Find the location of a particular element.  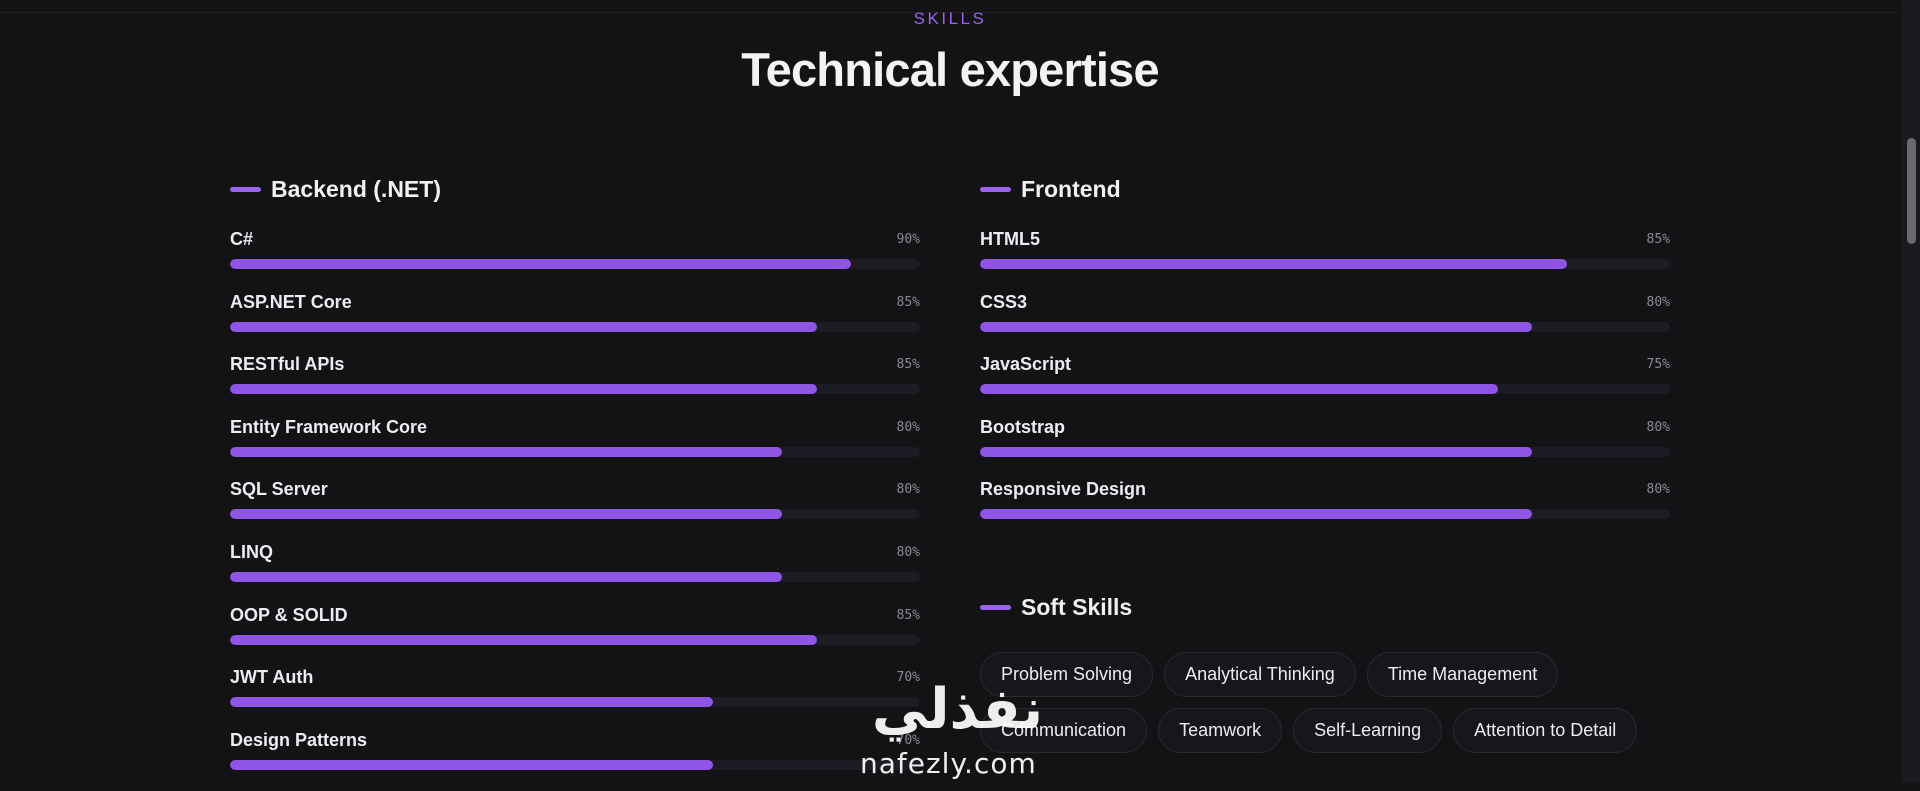

backend-group-title: Backend (.NET) is located at coordinates (356, 188).